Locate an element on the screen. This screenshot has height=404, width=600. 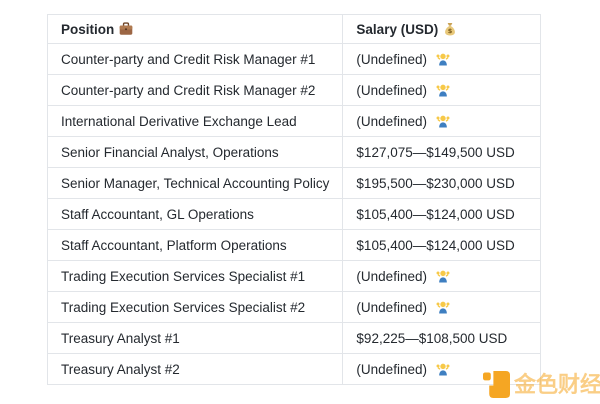
position-cell-text: Staff Accountant, GL Operations is located at coordinates (157, 214).